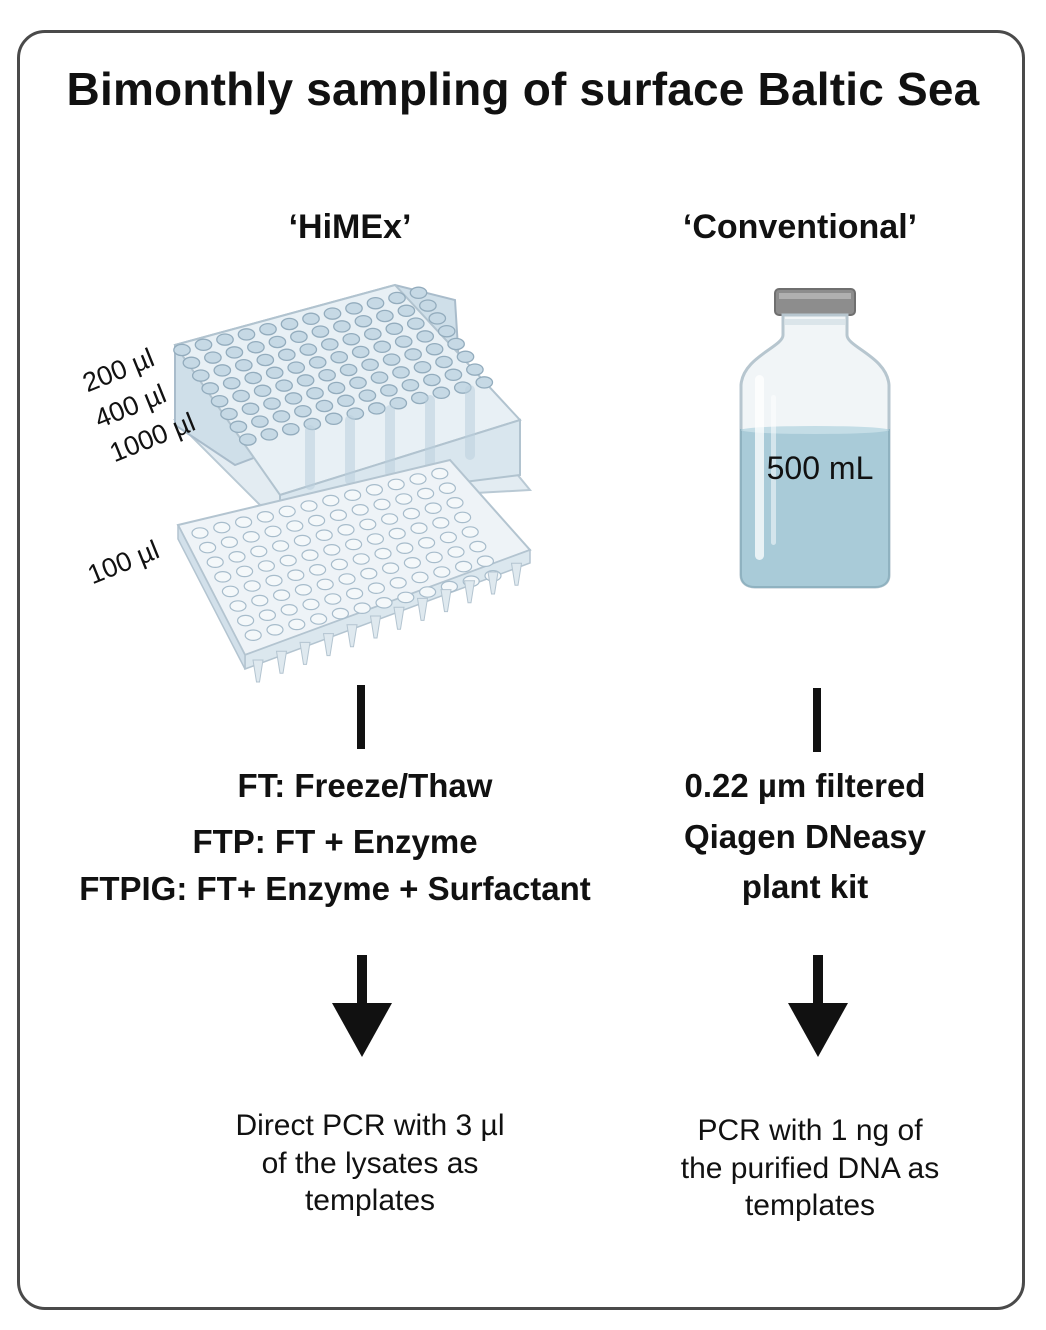  What do you see at coordinates (818, 1006) in the screenshot?
I see `arrow-down-icon` at bounding box center [818, 1006].